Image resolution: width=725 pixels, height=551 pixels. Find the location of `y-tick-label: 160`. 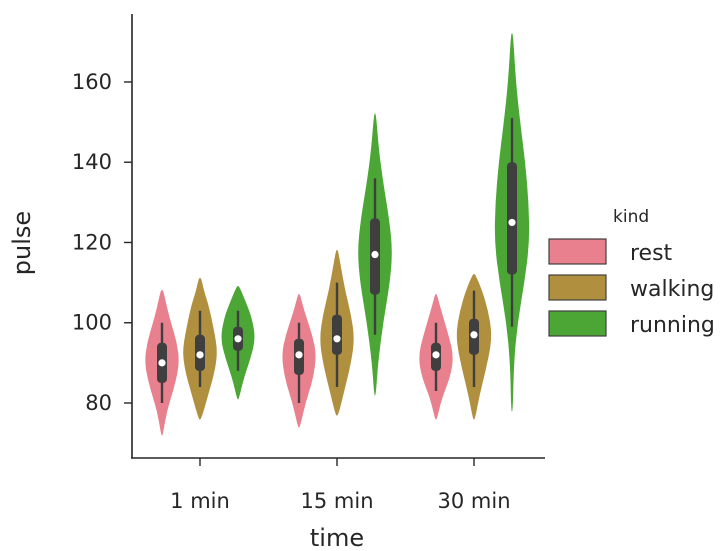

y-tick-label: 160 is located at coordinates (92, 82).